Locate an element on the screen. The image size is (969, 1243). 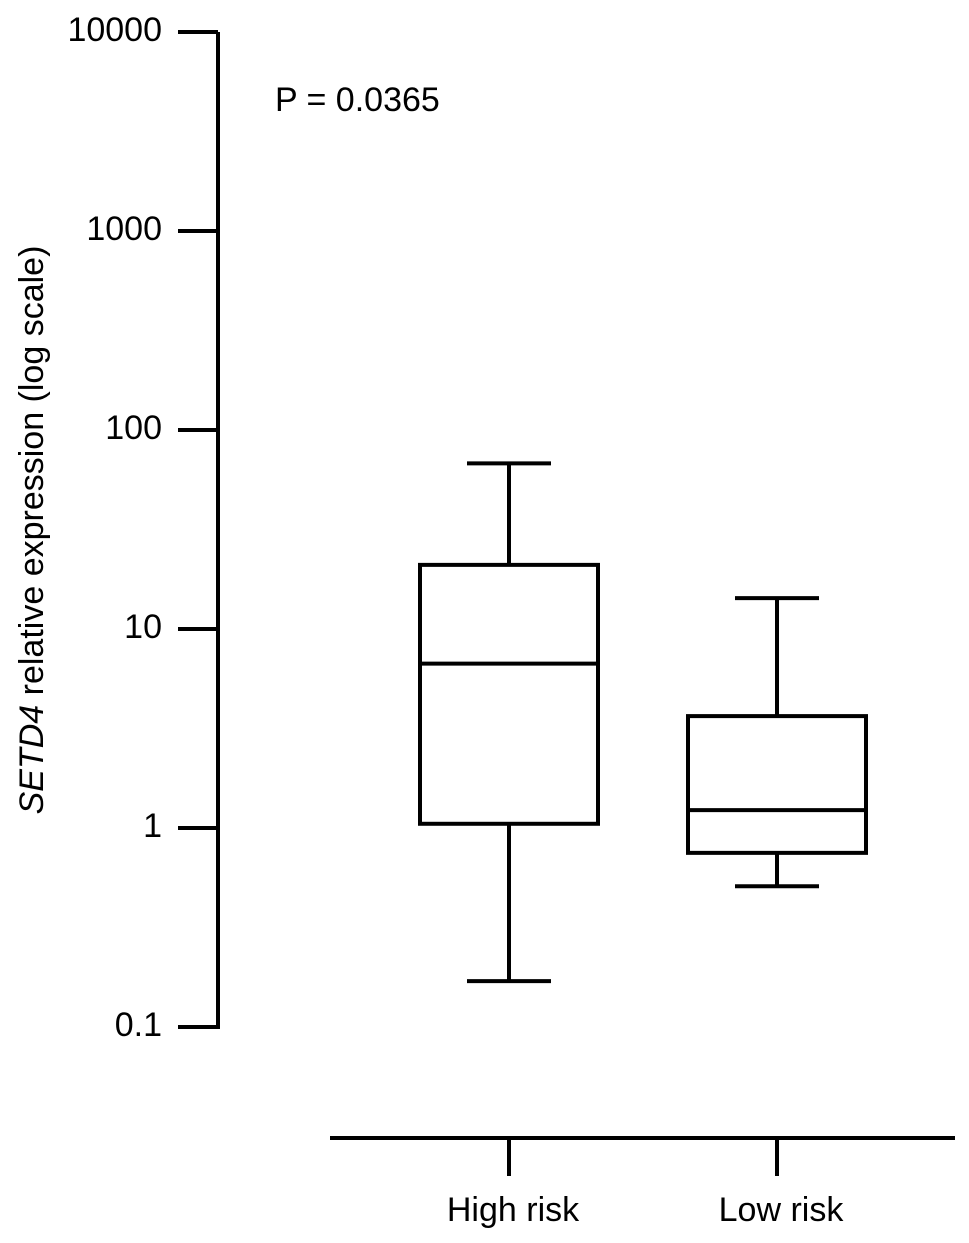
y-tick-label: 10 is located at coordinates (143, 627).